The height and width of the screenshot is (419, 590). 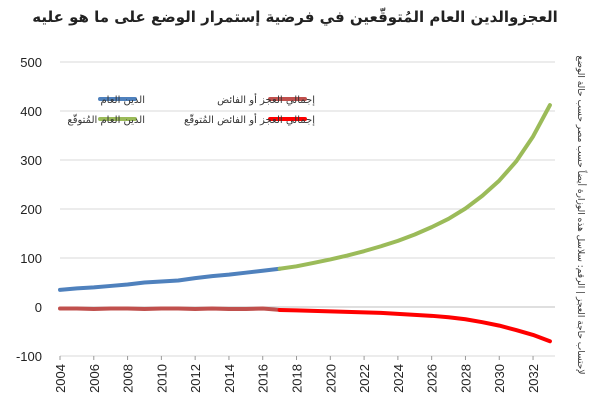 What do you see at coordinates (31, 209) in the screenshot?
I see `y-tick-label: 200` at bounding box center [31, 209].